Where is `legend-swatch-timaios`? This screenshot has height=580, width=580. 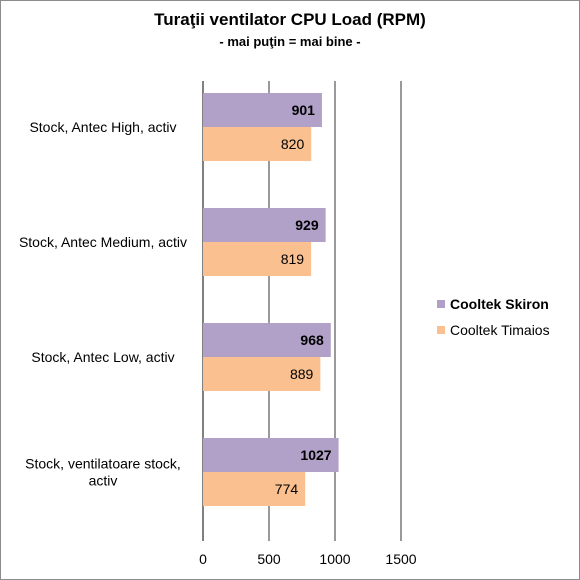
legend-swatch-timaios is located at coordinates (441, 330).